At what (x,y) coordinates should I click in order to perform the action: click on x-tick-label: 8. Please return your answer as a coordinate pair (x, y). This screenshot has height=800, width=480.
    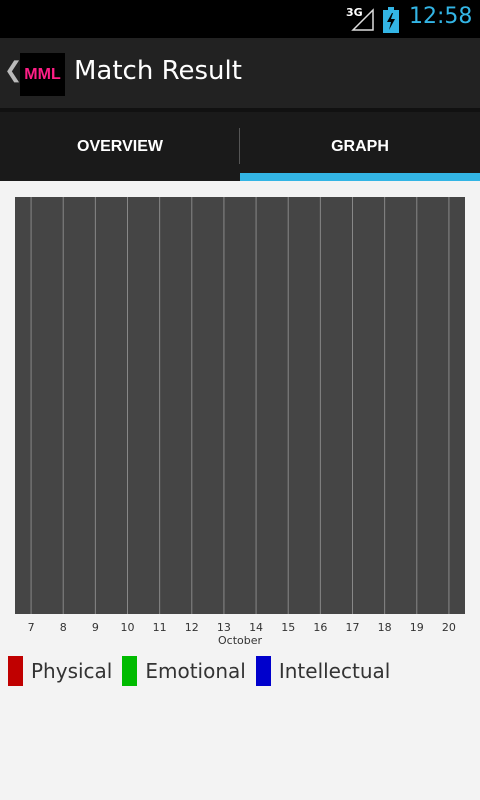
    Looking at the image, I should click on (63, 627).